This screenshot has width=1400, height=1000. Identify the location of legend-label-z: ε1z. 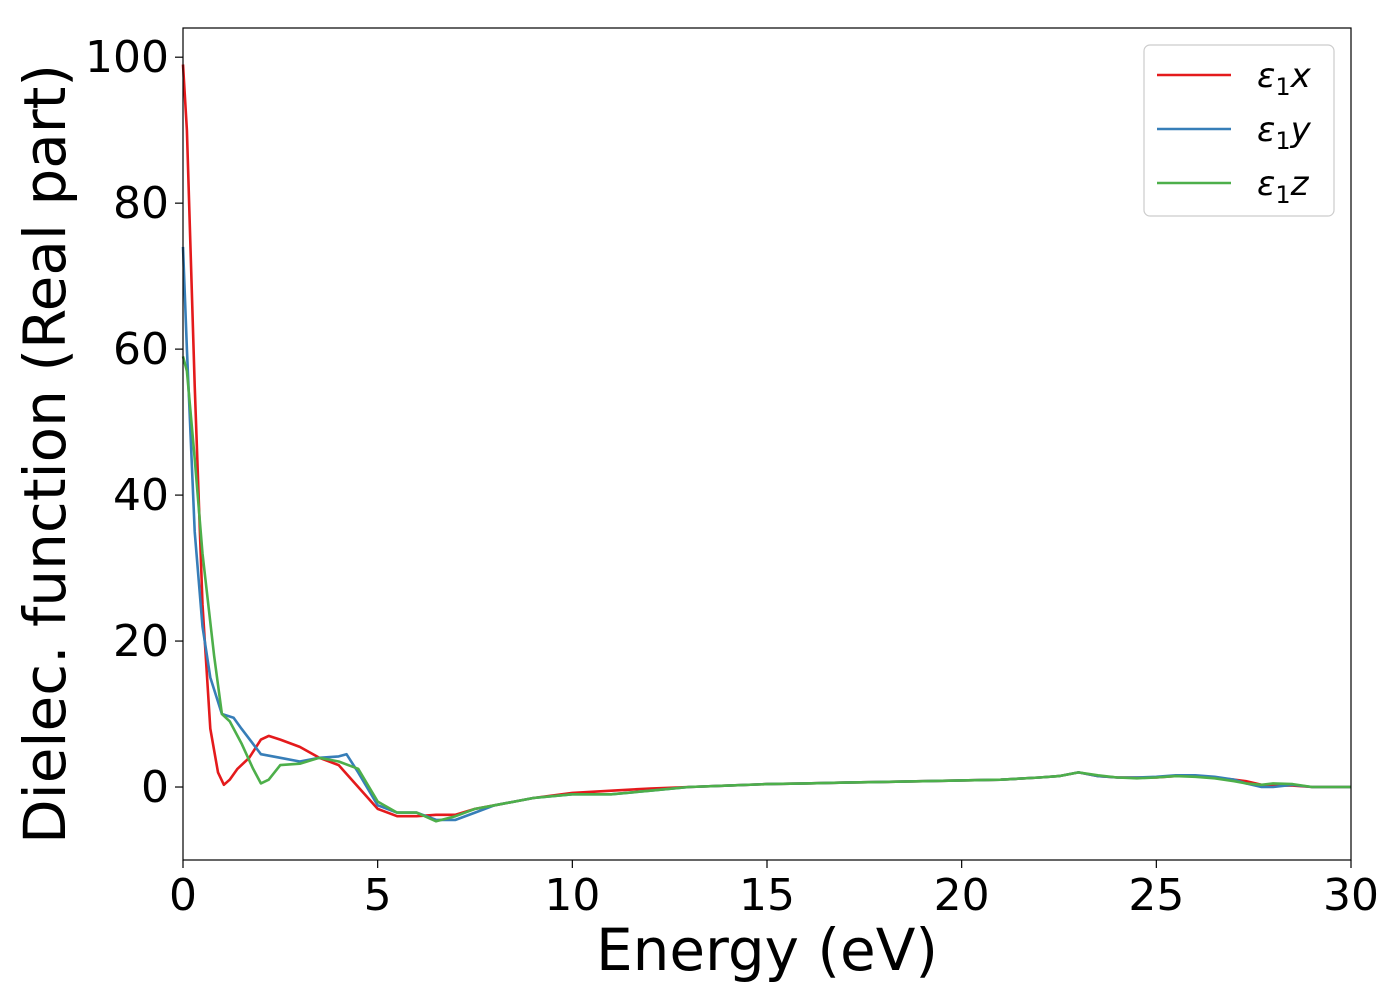
(1283, 186).